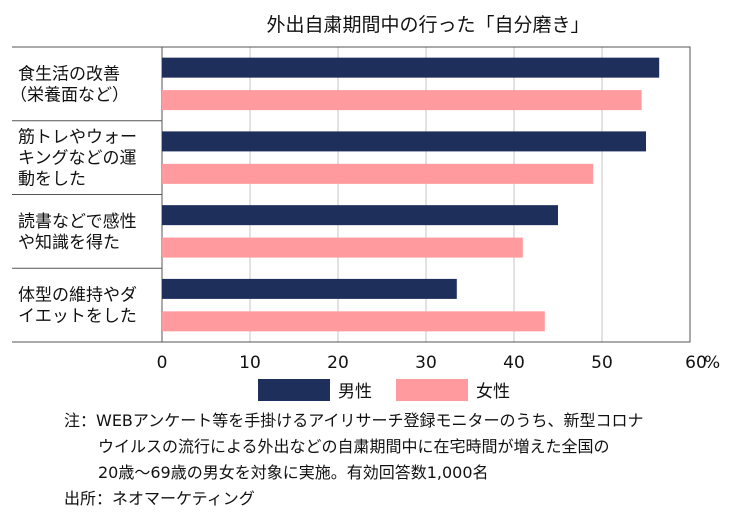 Image resolution: width=750 pixels, height=528 pixels. I want to click on category-label: イエットをした, so click(77, 317).